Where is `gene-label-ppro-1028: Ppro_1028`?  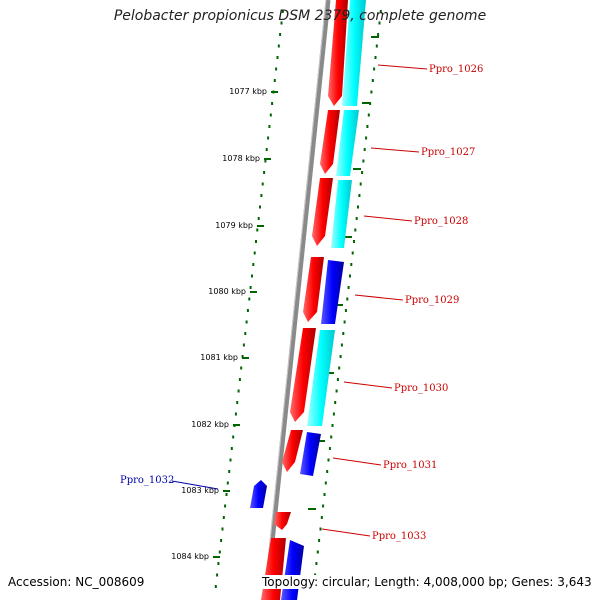
gene-label-ppro-1028: Ppro_1028 is located at coordinates (441, 221).